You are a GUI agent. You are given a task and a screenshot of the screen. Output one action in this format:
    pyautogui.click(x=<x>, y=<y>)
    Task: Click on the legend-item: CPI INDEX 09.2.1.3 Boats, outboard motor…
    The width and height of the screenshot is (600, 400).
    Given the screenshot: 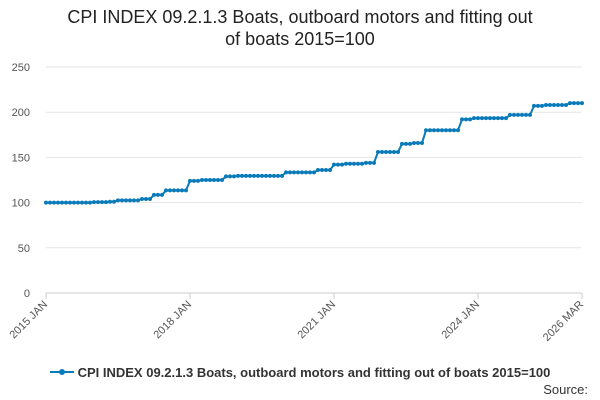 What is the action you would take?
    pyautogui.click(x=299, y=372)
    